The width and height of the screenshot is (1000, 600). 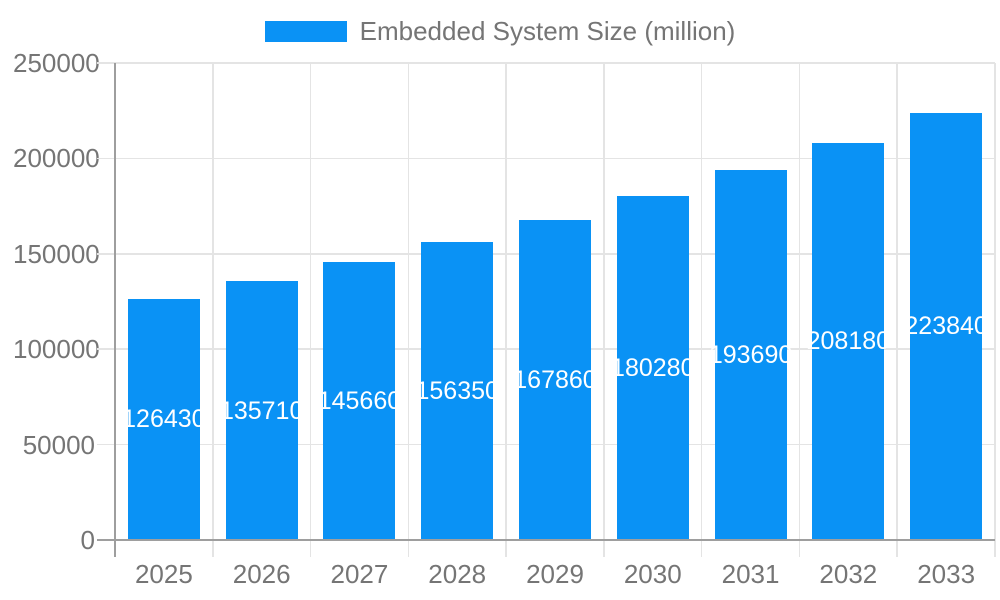 I want to click on x-axis-label-2030: 2030, so click(x=652, y=574).